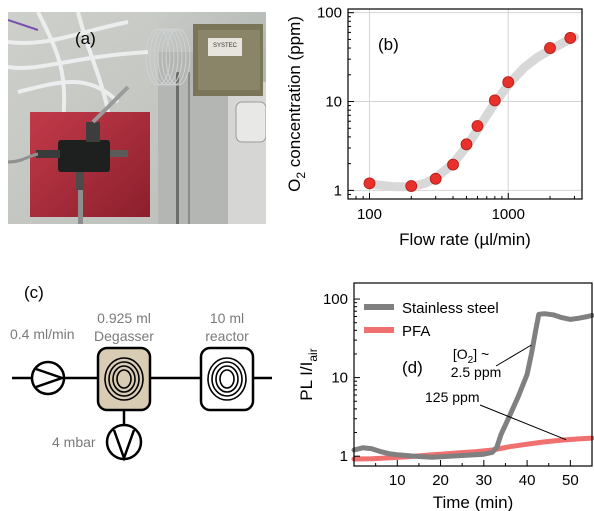  What do you see at coordinates (34, 292) in the screenshot?
I see `panel-c-label: (c)` at bounding box center [34, 292].